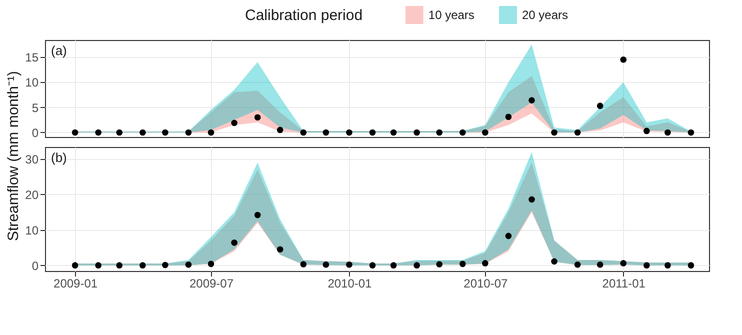 The image size is (742, 335). Describe the element at coordinates (486, 283) in the screenshot. I see `x-tick-label: 2010-07` at that location.